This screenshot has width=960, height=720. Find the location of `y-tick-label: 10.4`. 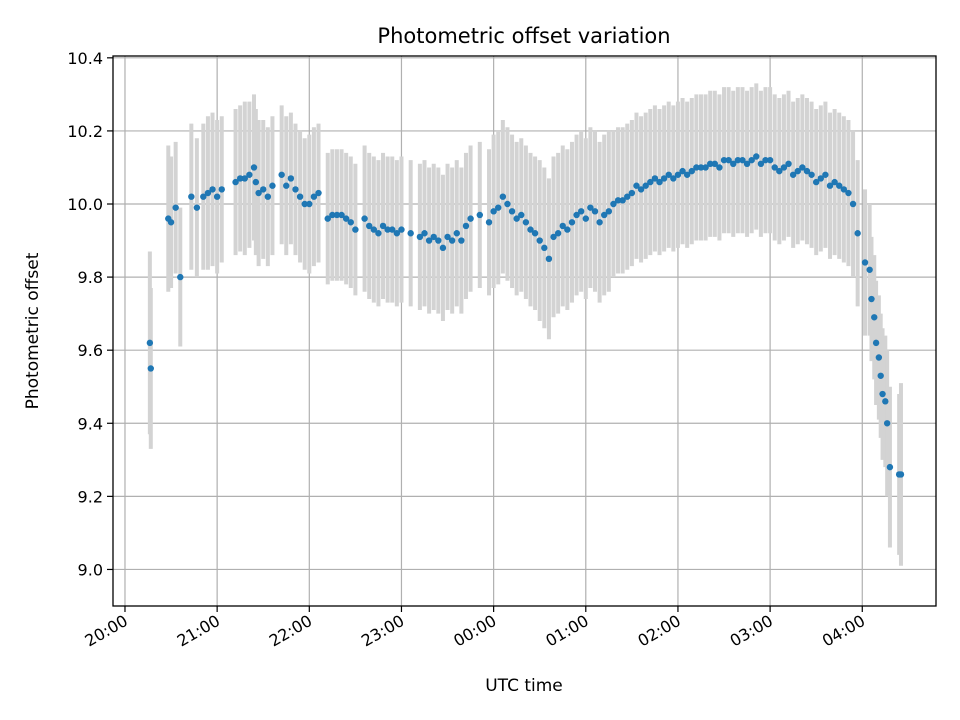

y-tick-label: 10.4 is located at coordinates (85, 58).